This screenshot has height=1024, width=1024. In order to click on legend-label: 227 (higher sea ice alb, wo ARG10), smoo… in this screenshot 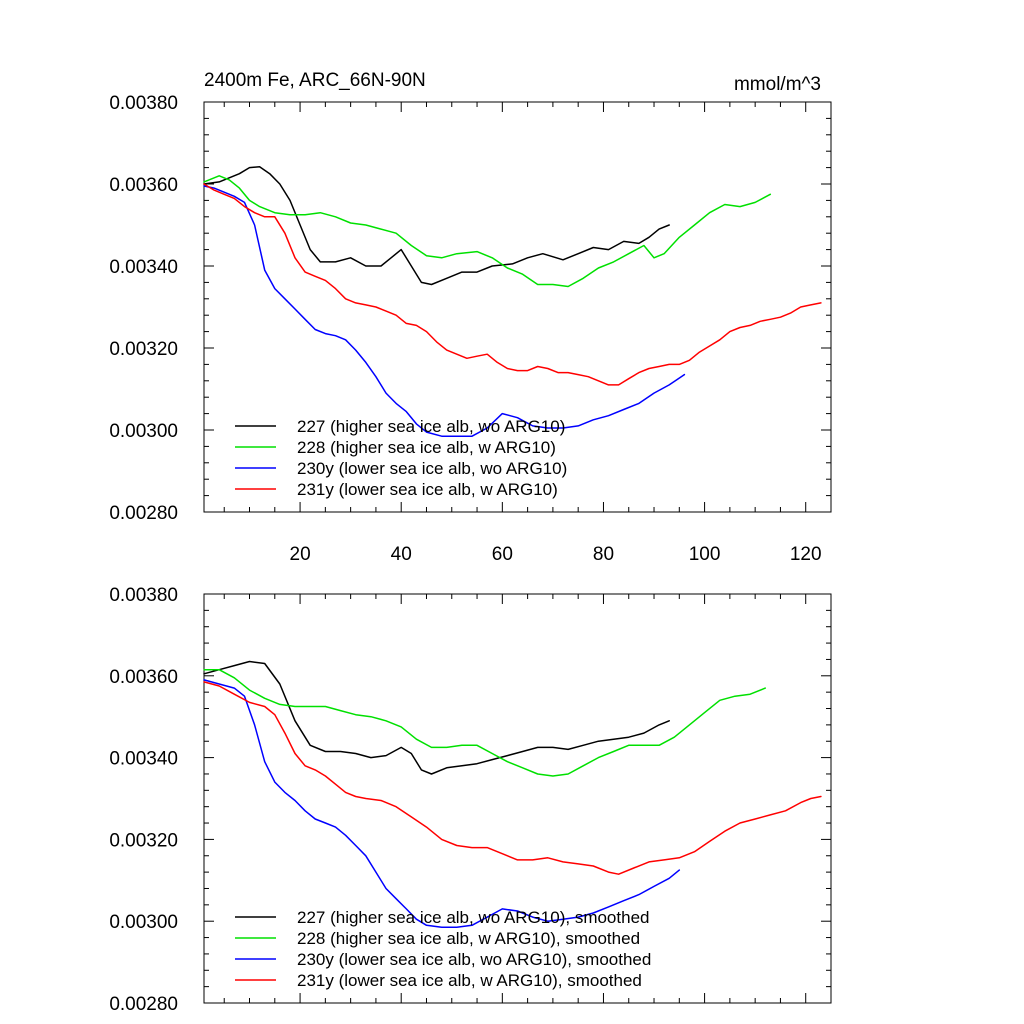, I will do `click(473, 917)`.